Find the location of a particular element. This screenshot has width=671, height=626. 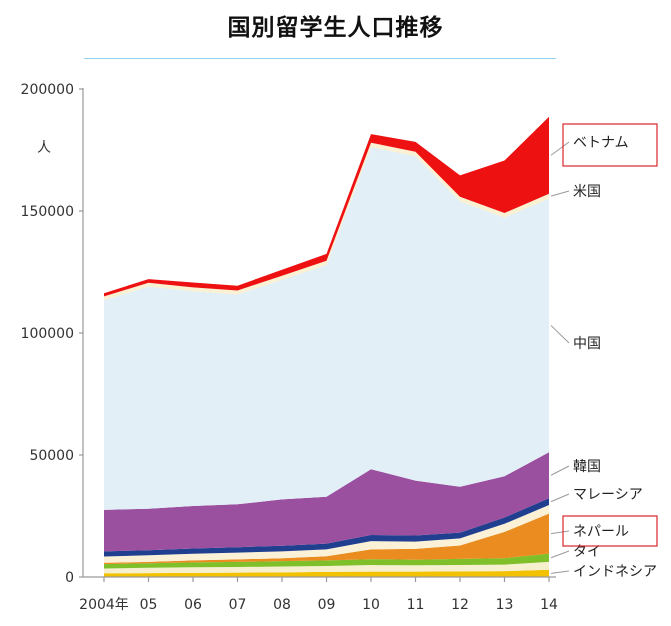

leader-line-インドネシア is located at coordinates (560, 572).